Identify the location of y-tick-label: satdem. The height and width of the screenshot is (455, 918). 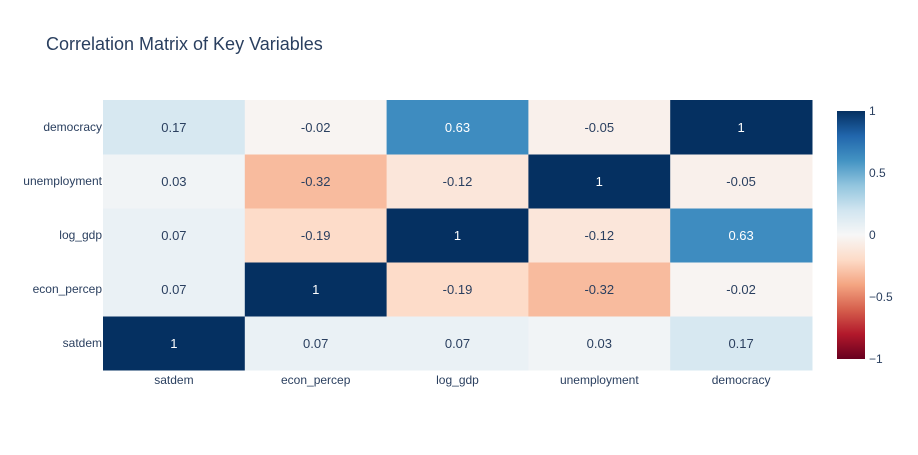
(82, 343).